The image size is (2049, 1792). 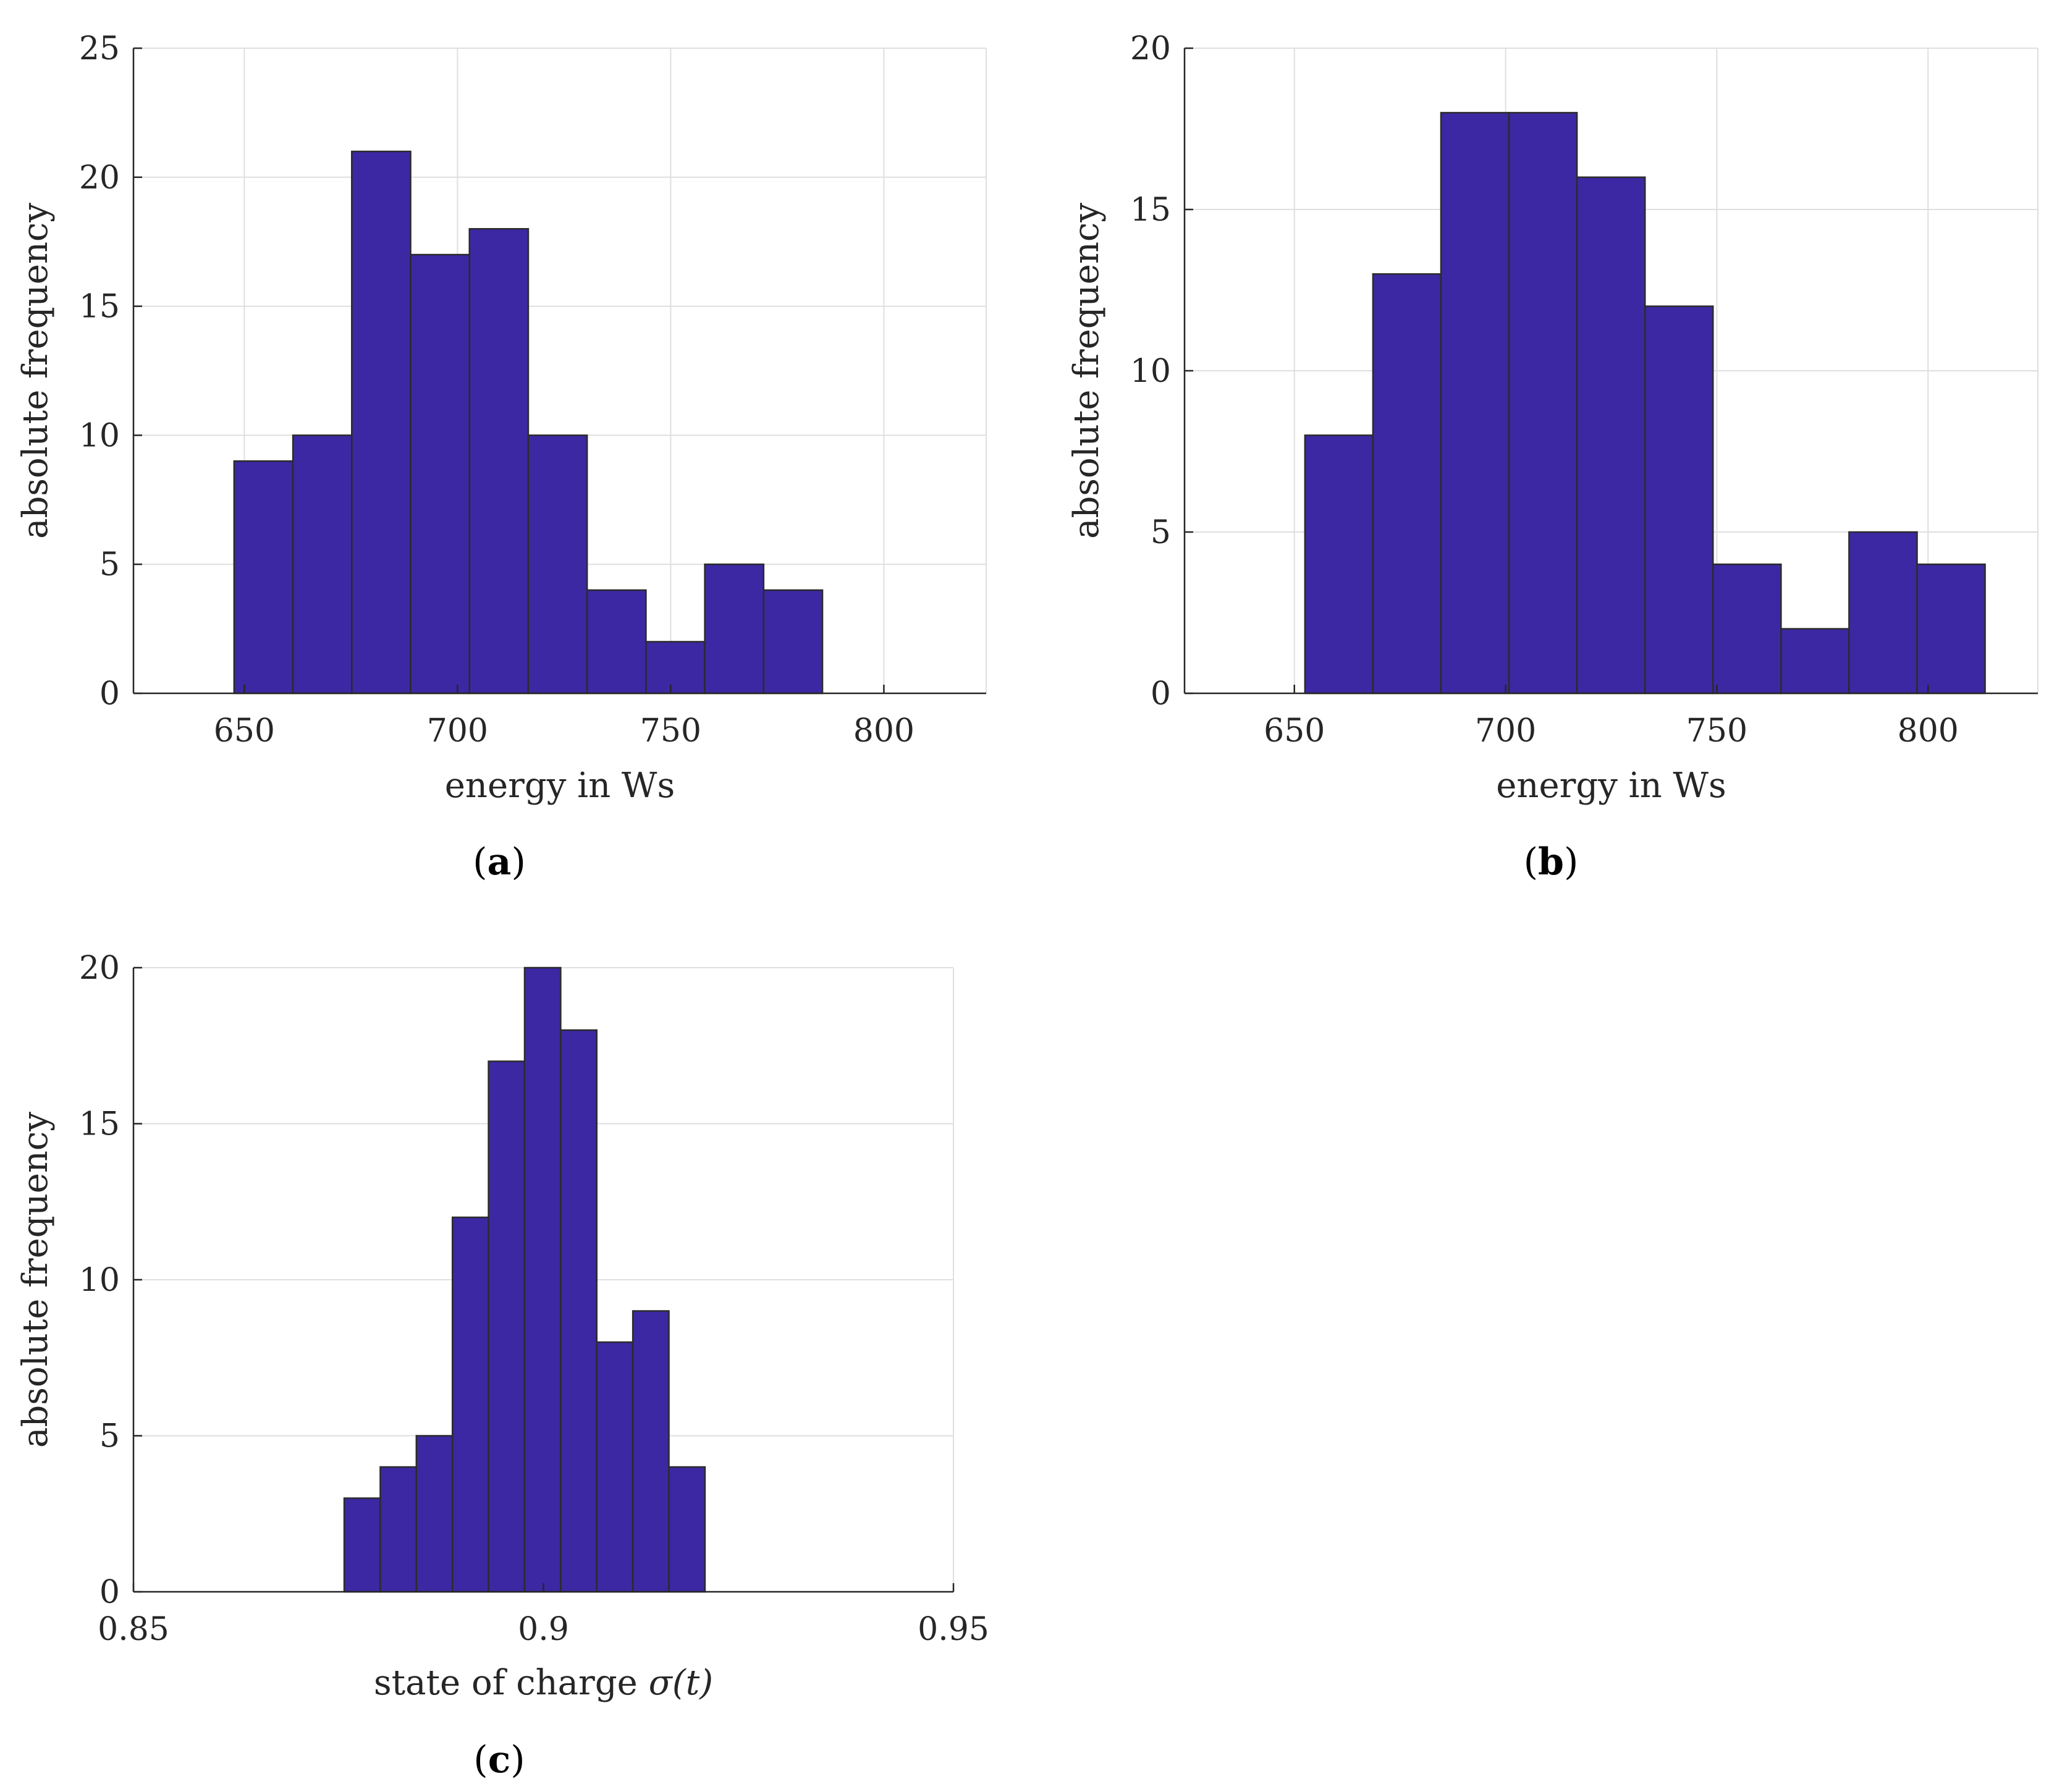 I want to click on caption-letter: c, so click(x=499, y=1760).